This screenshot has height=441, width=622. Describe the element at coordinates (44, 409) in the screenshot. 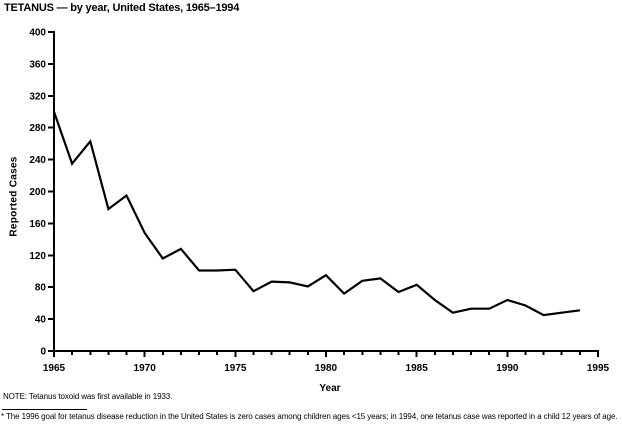

I see `footnote-separator` at that location.